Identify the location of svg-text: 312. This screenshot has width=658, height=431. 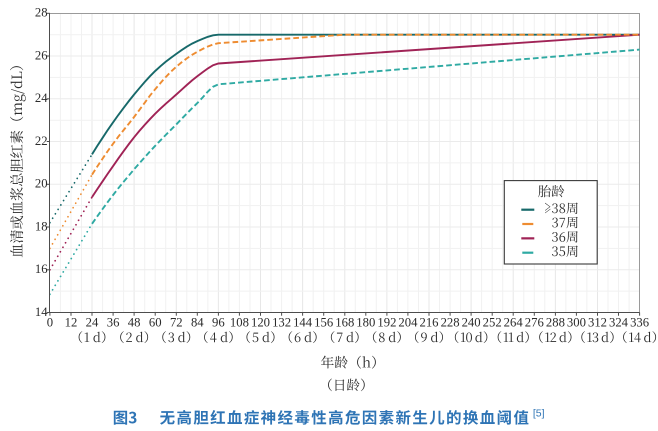
(597, 322).